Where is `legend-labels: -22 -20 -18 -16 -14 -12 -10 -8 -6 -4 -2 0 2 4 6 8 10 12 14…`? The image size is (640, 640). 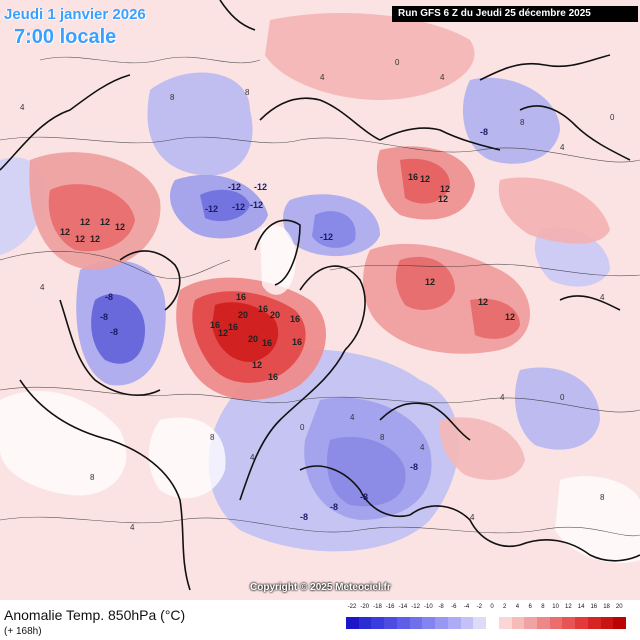
legend-labels: -22 -20 -18 -16 -14 -12 -10 -8 -6 -4 -2 0 2 4 6 8 10 12 14… is located at coordinates (486, 610).